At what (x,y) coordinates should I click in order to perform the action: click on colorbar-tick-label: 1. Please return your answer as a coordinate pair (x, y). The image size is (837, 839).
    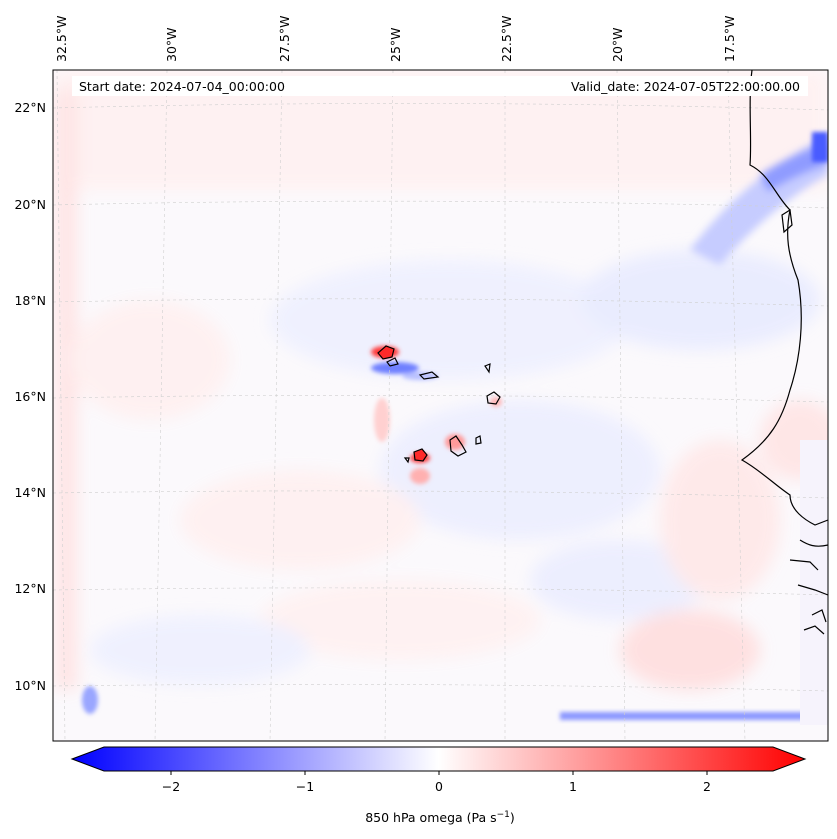
    Looking at the image, I should click on (573, 786).